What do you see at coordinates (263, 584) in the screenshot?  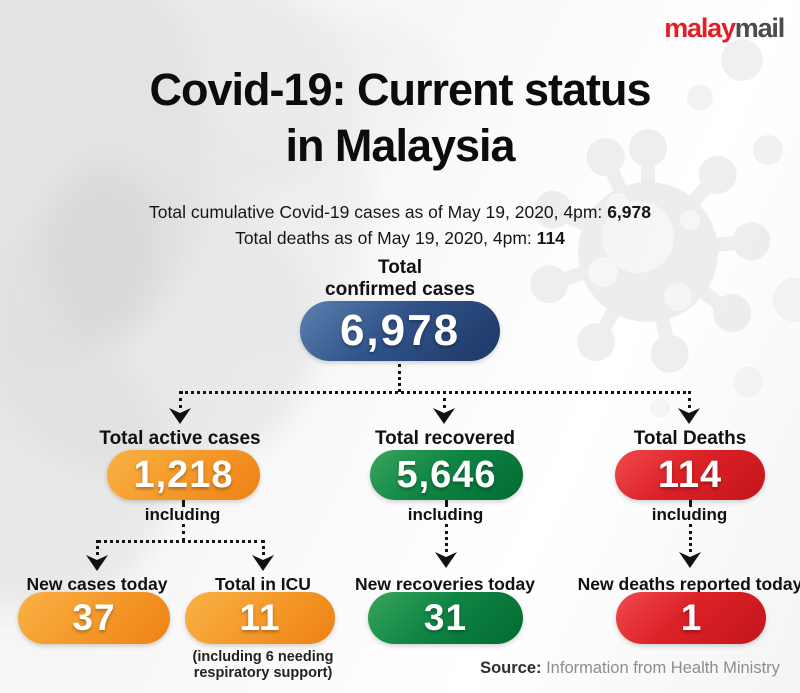 I see `icu-label: Total in ICU` at bounding box center [263, 584].